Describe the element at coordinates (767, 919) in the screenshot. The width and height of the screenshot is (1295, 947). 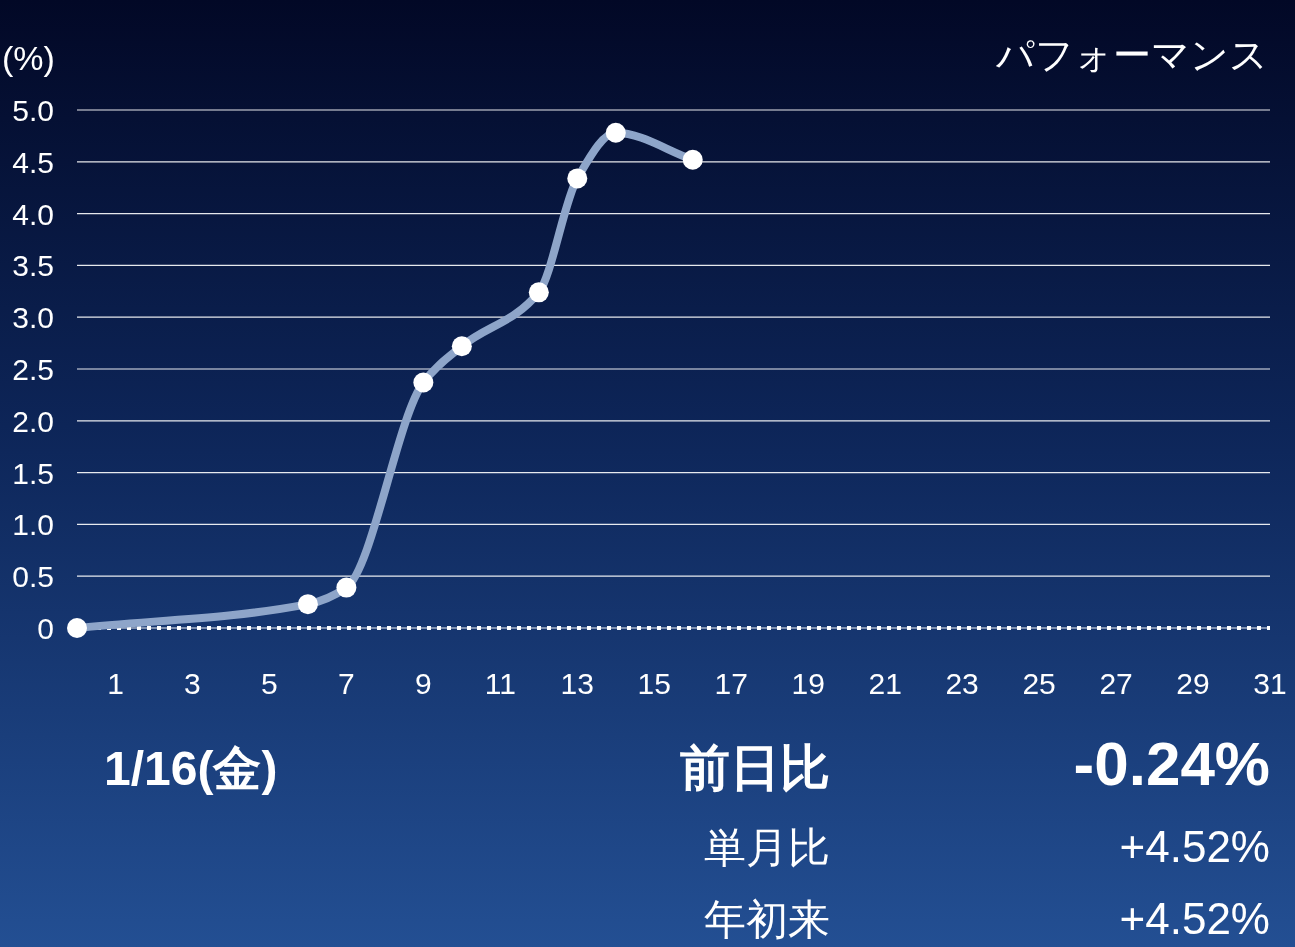
I see `text: 年初来` at that location.